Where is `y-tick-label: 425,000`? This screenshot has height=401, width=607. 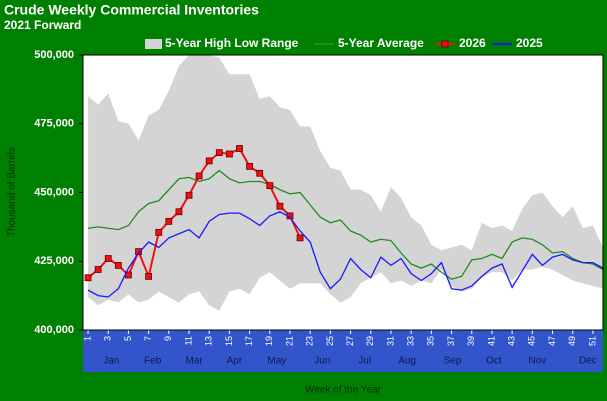
y-tick-label: 425,000 is located at coordinates (54, 261).